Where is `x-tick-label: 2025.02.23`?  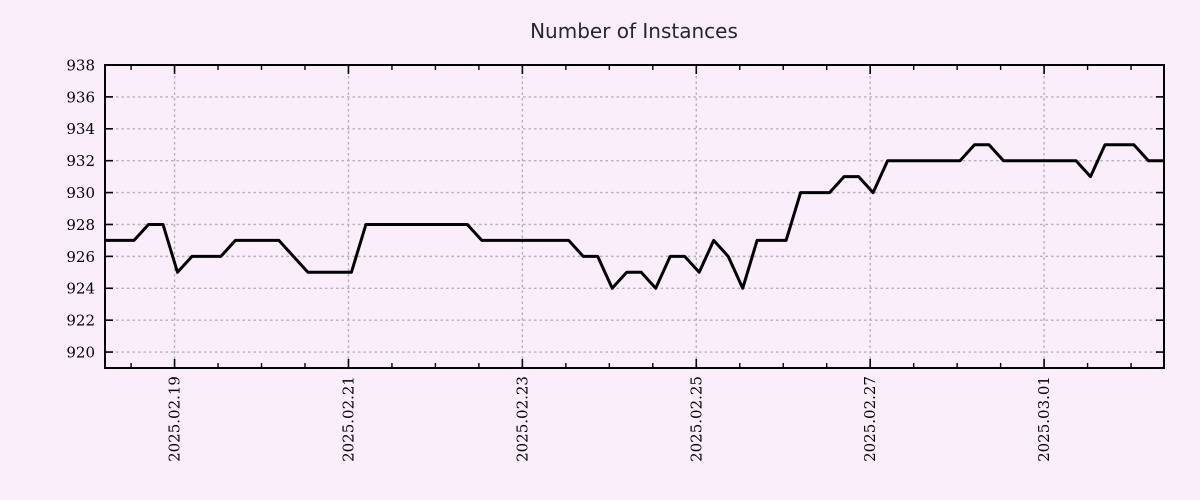
x-tick-label: 2025.02.23 is located at coordinates (522, 419).